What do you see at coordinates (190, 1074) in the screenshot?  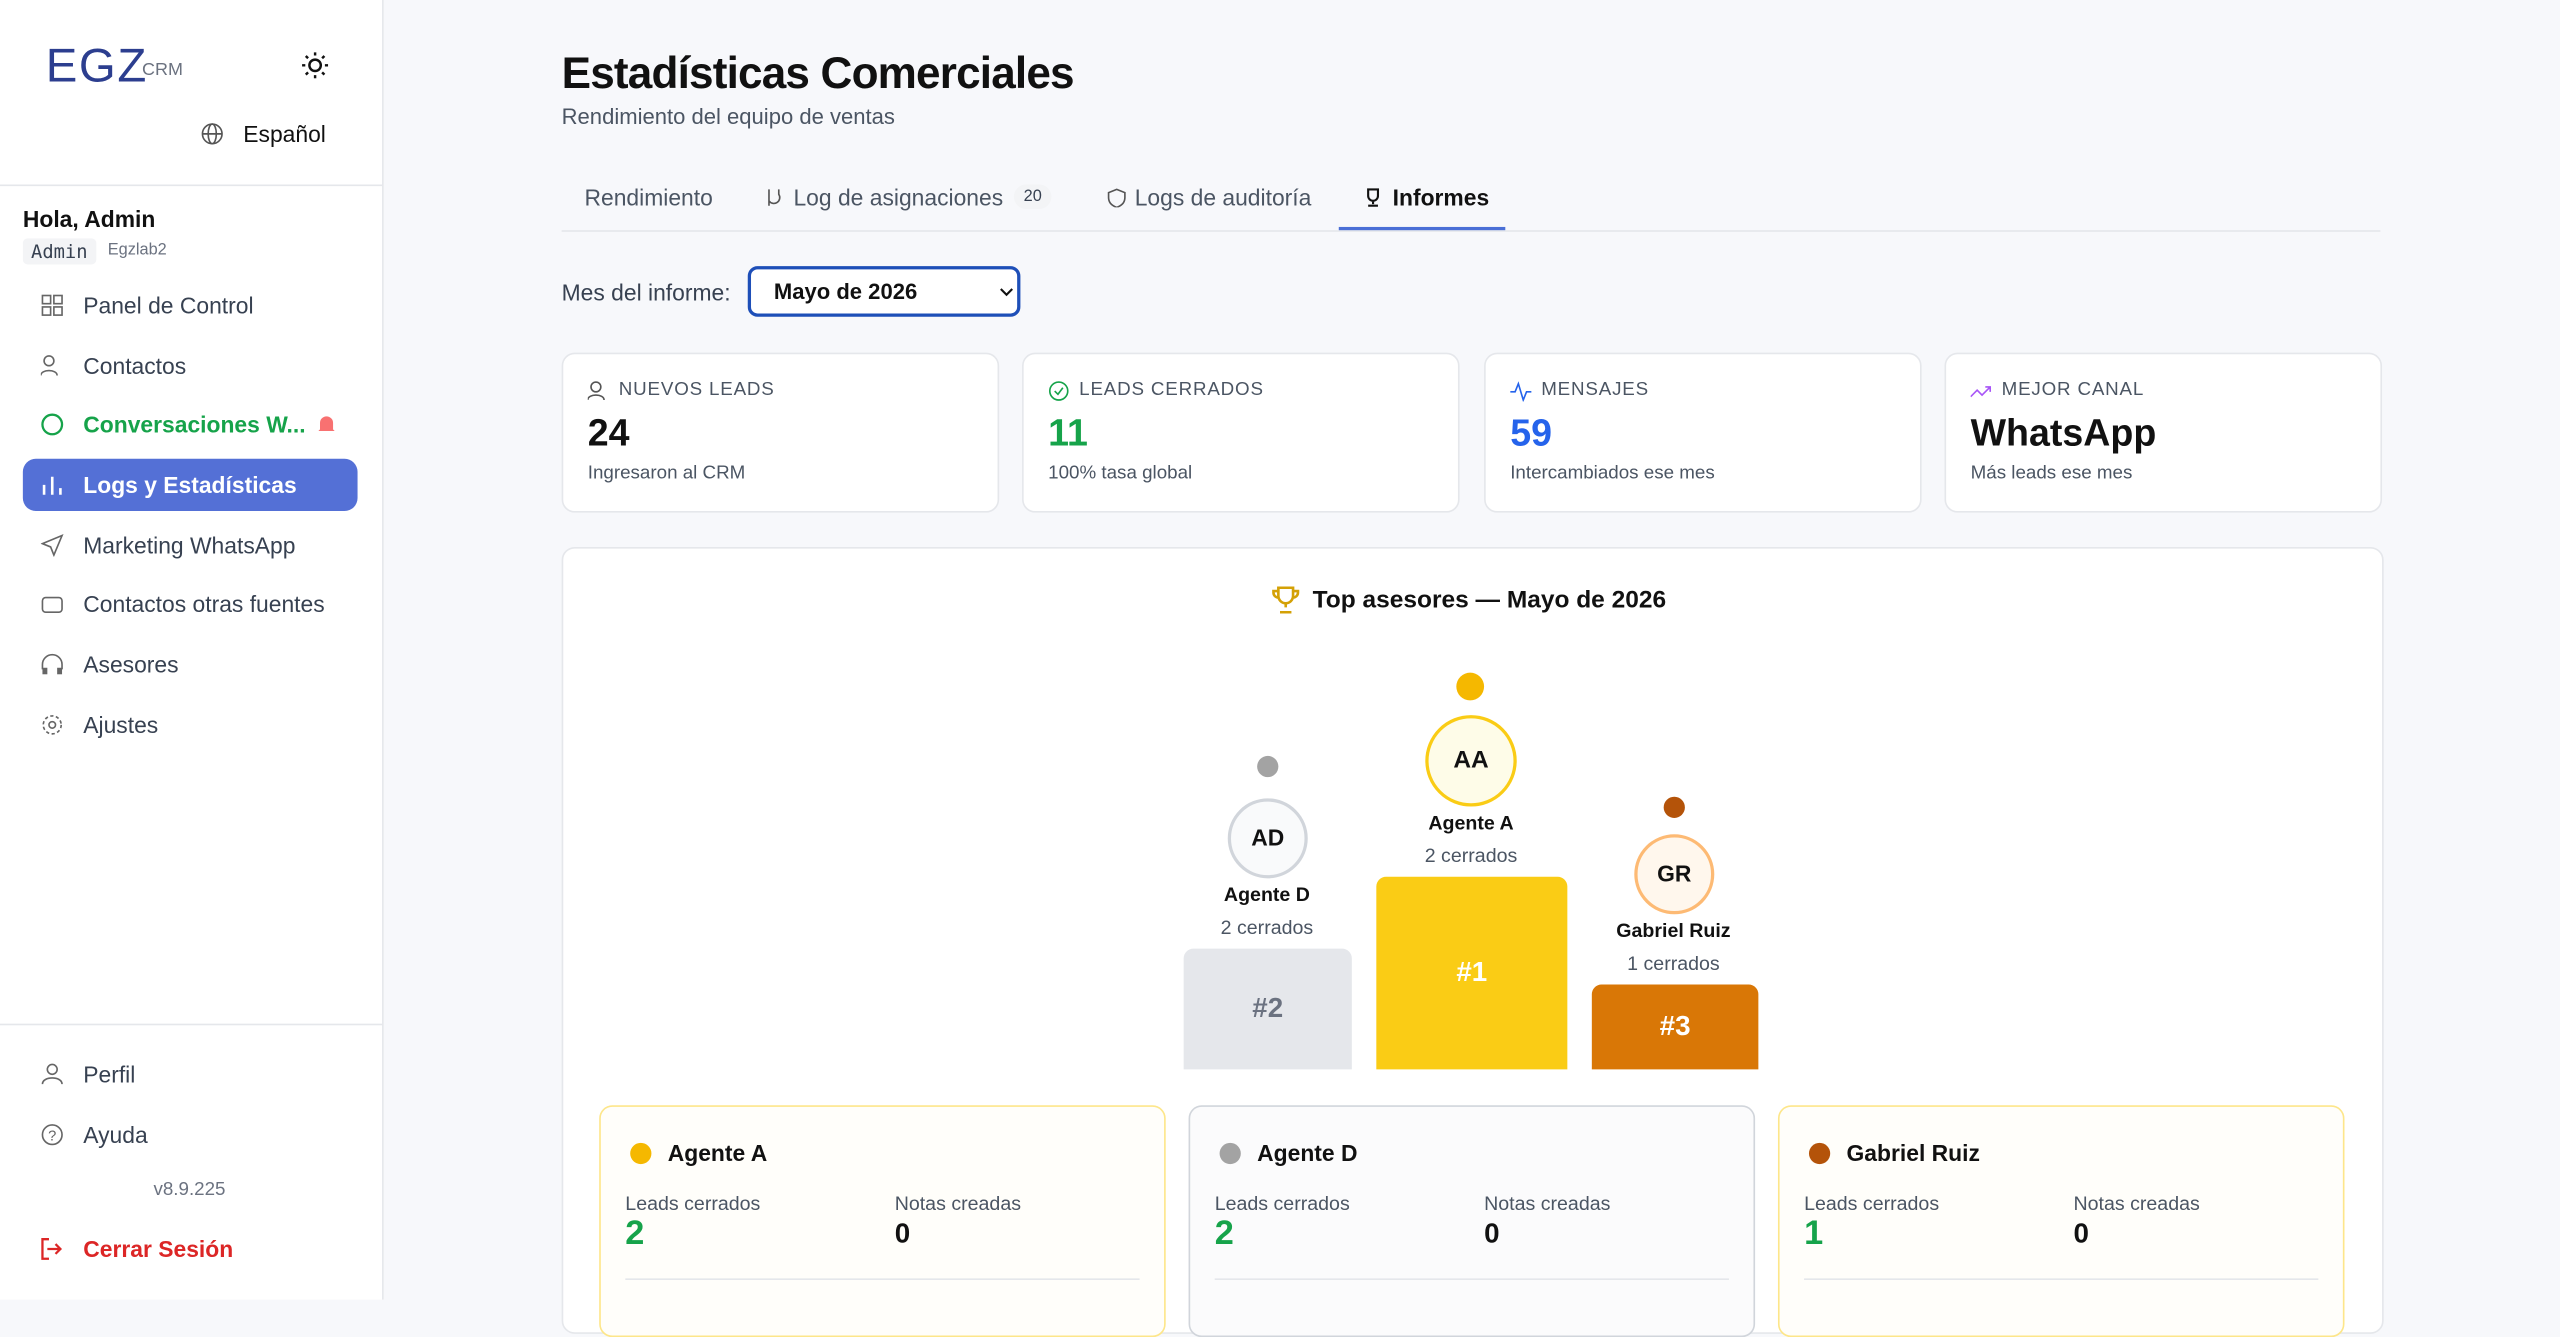 I see `nav-item: Perfil` at bounding box center [190, 1074].